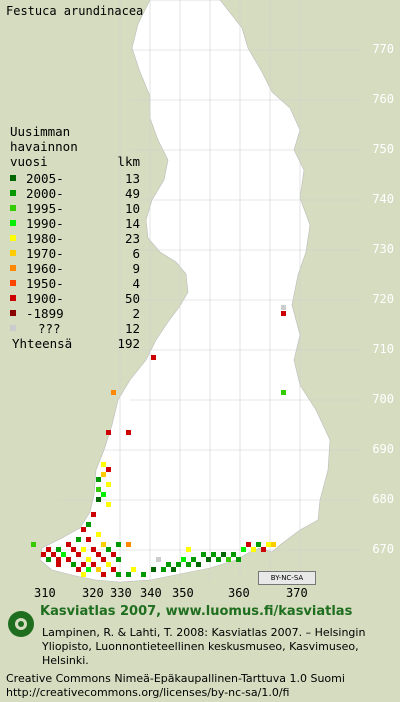 This screenshot has width=400, height=702. What do you see at coordinates (121, 593) in the screenshot?
I see `grid-x-label: 330` at bounding box center [121, 593].